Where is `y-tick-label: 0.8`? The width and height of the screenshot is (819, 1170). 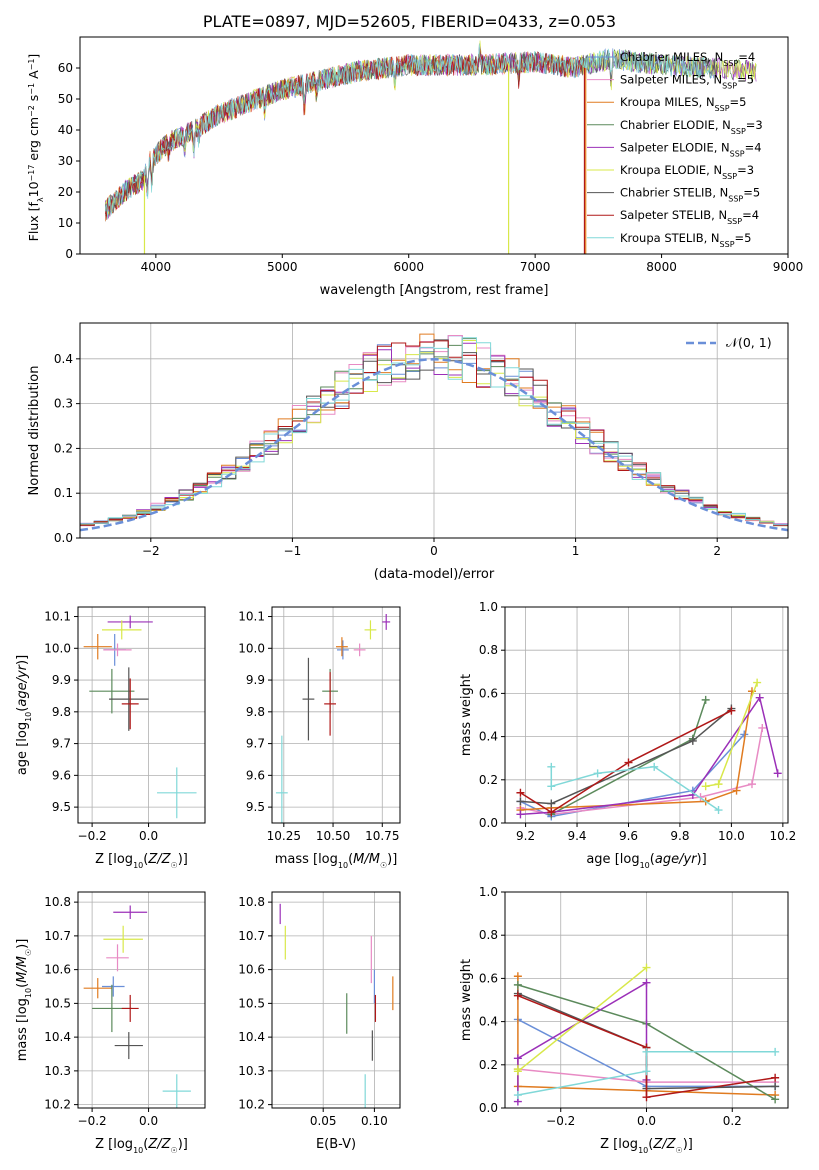 y-tick-label: 0.8 is located at coordinates (488, 935).